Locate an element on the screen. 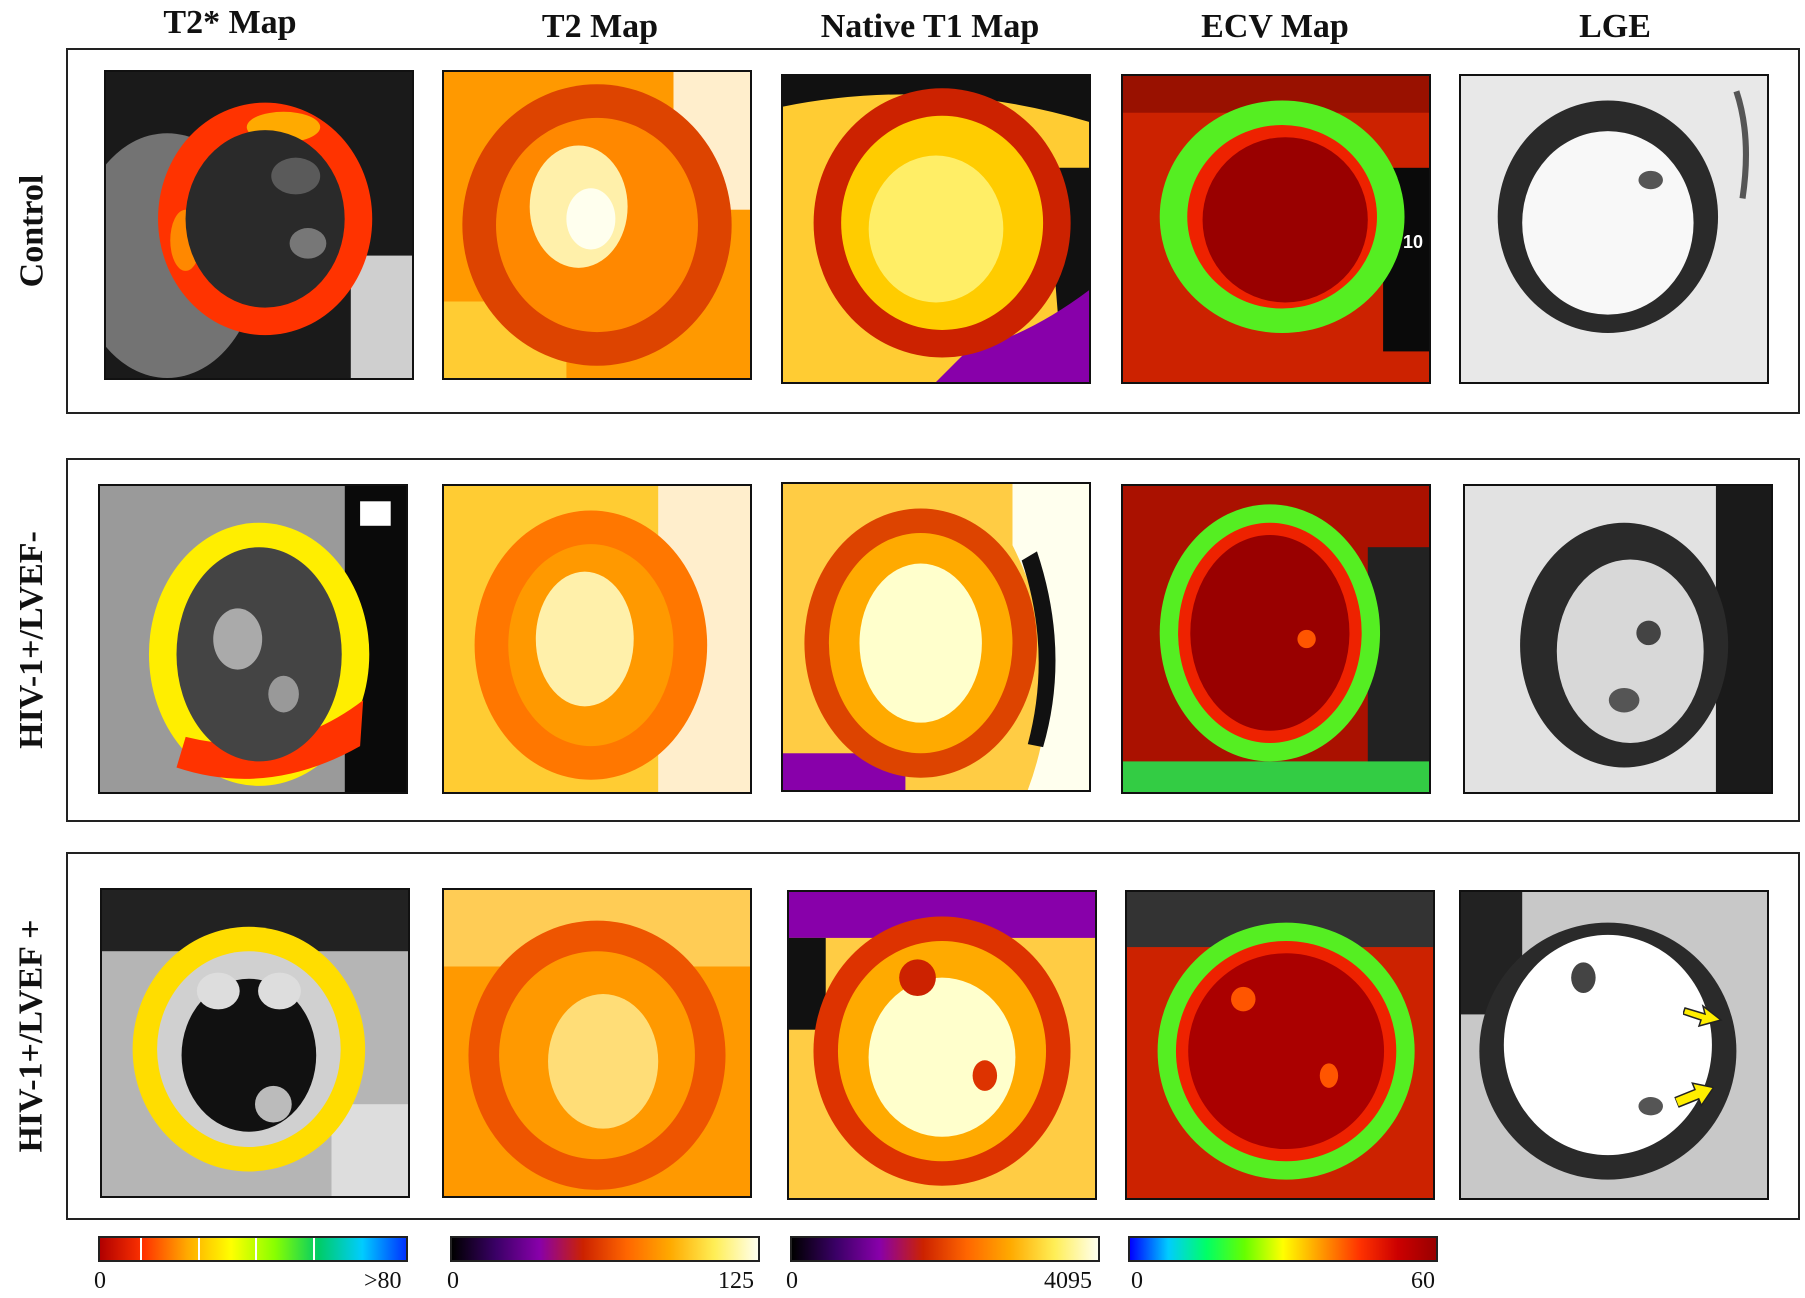 The width and height of the screenshot is (1805, 1298). t2star-map-lvef-pos is located at coordinates (255, 1043).